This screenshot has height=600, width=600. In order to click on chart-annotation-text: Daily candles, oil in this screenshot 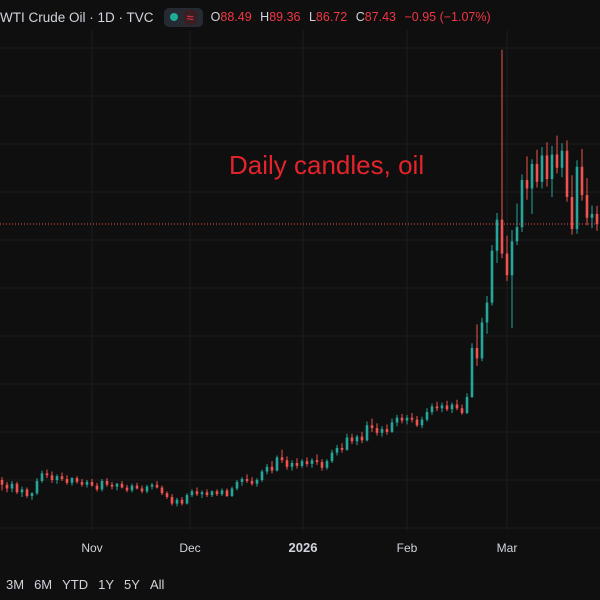, I will do `click(327, 165)`.